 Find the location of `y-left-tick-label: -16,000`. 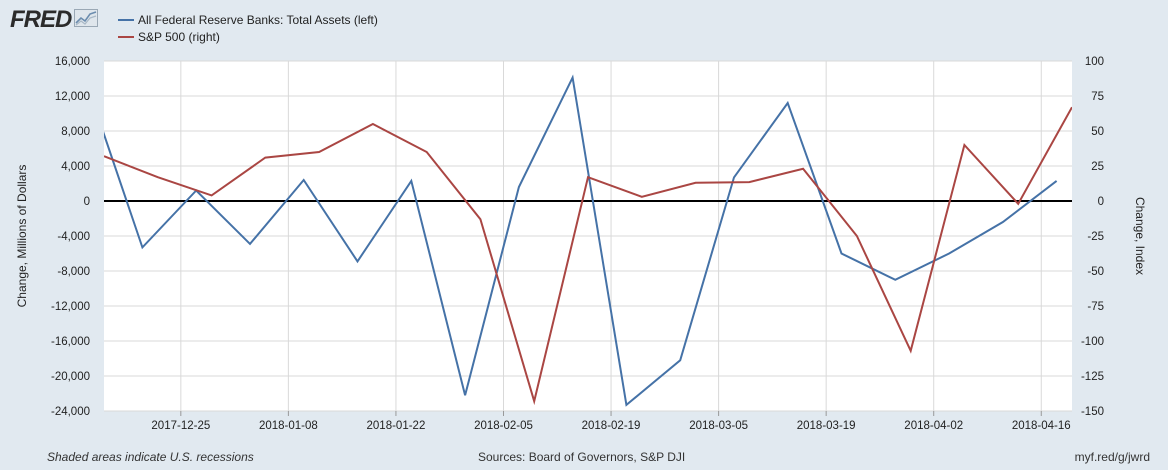

y-left-tick-label: -16,000 is located at coordinates (70, 342).